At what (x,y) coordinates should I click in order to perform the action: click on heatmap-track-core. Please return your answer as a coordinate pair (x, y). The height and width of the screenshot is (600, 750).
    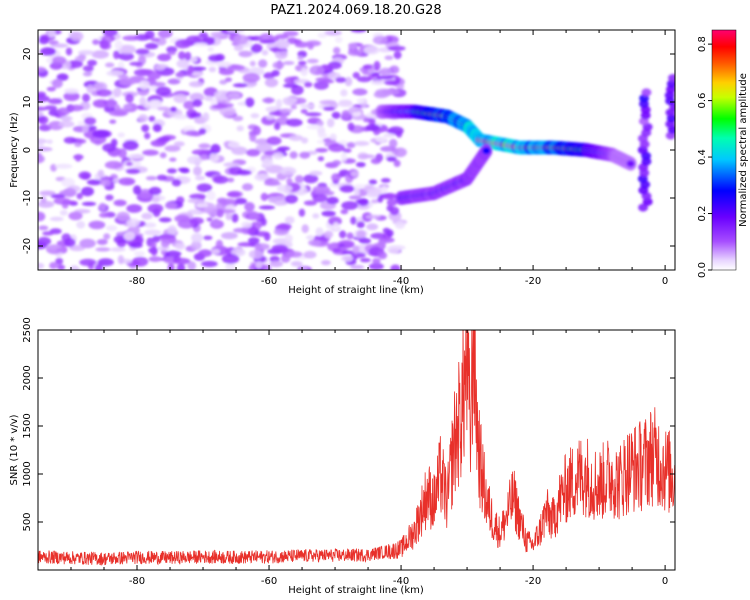
    Looking at the image, I should click on (486, 151).